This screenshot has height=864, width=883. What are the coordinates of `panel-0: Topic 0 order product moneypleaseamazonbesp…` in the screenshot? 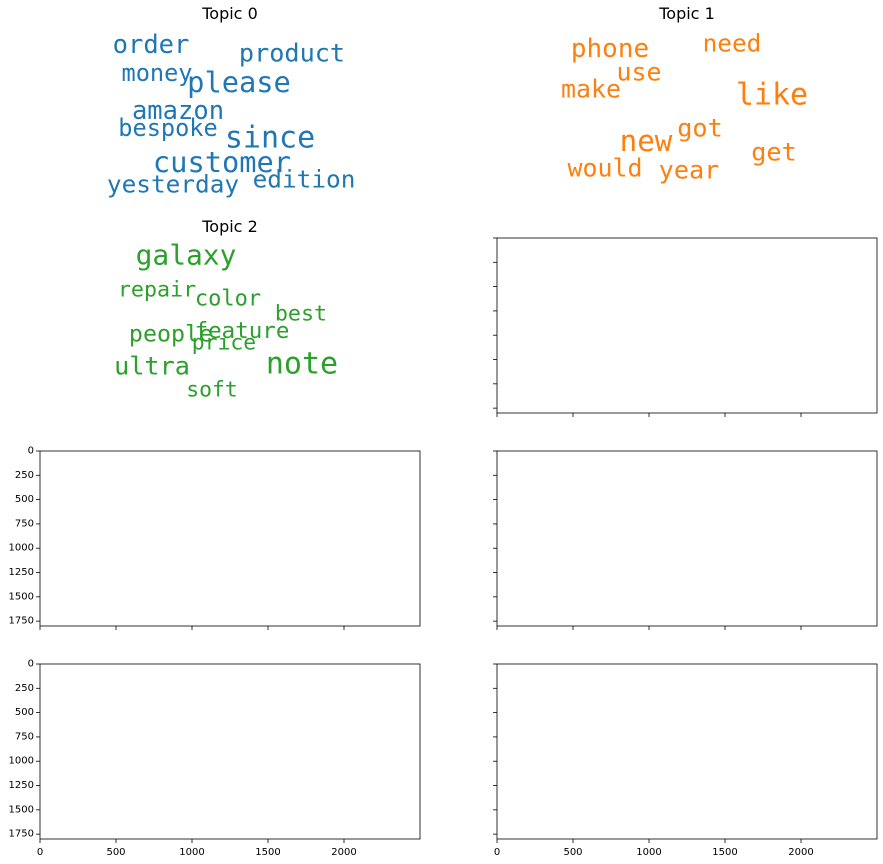 It's located at (231, 101).